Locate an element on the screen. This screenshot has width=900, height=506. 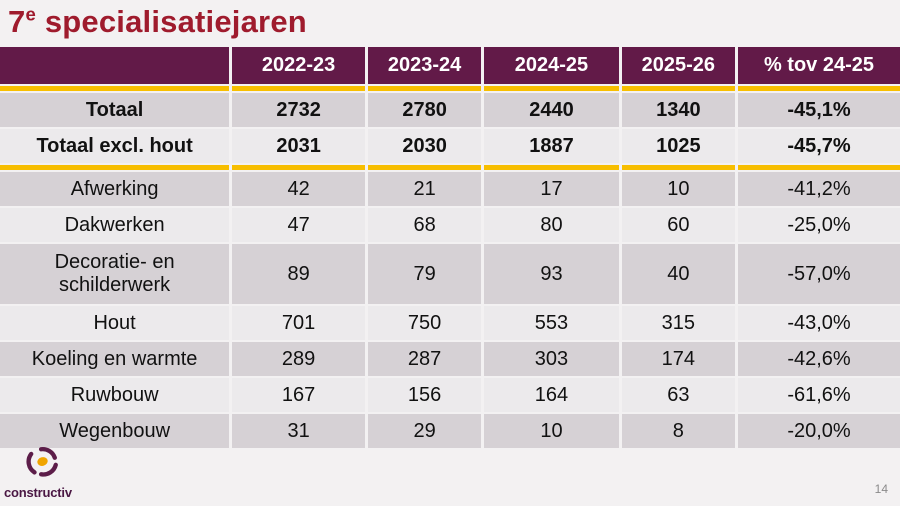
cell-value: 42 is located at coordinates (298, 189).